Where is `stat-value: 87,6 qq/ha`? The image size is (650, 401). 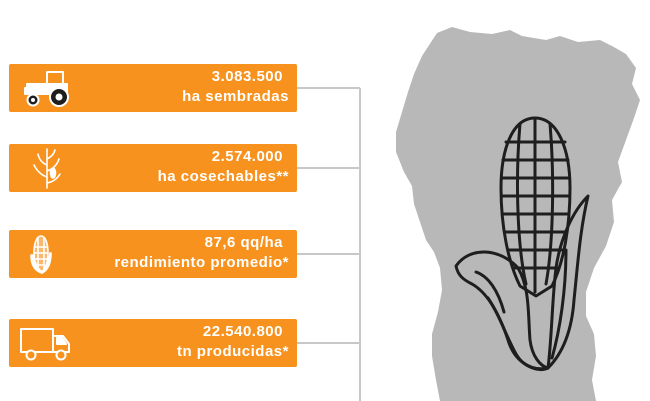
stat-value: 87,6 qq/ha is located at coordinates (243, 242).